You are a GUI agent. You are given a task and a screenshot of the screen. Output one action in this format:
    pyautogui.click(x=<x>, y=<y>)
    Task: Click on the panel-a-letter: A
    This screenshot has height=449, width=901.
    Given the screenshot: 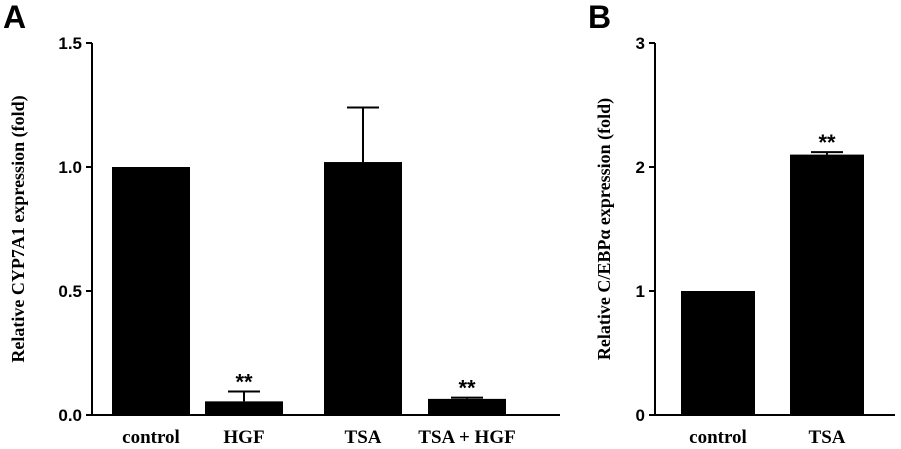 What is the action you would take?
    pyautogui.click(x=14, y=17)
    